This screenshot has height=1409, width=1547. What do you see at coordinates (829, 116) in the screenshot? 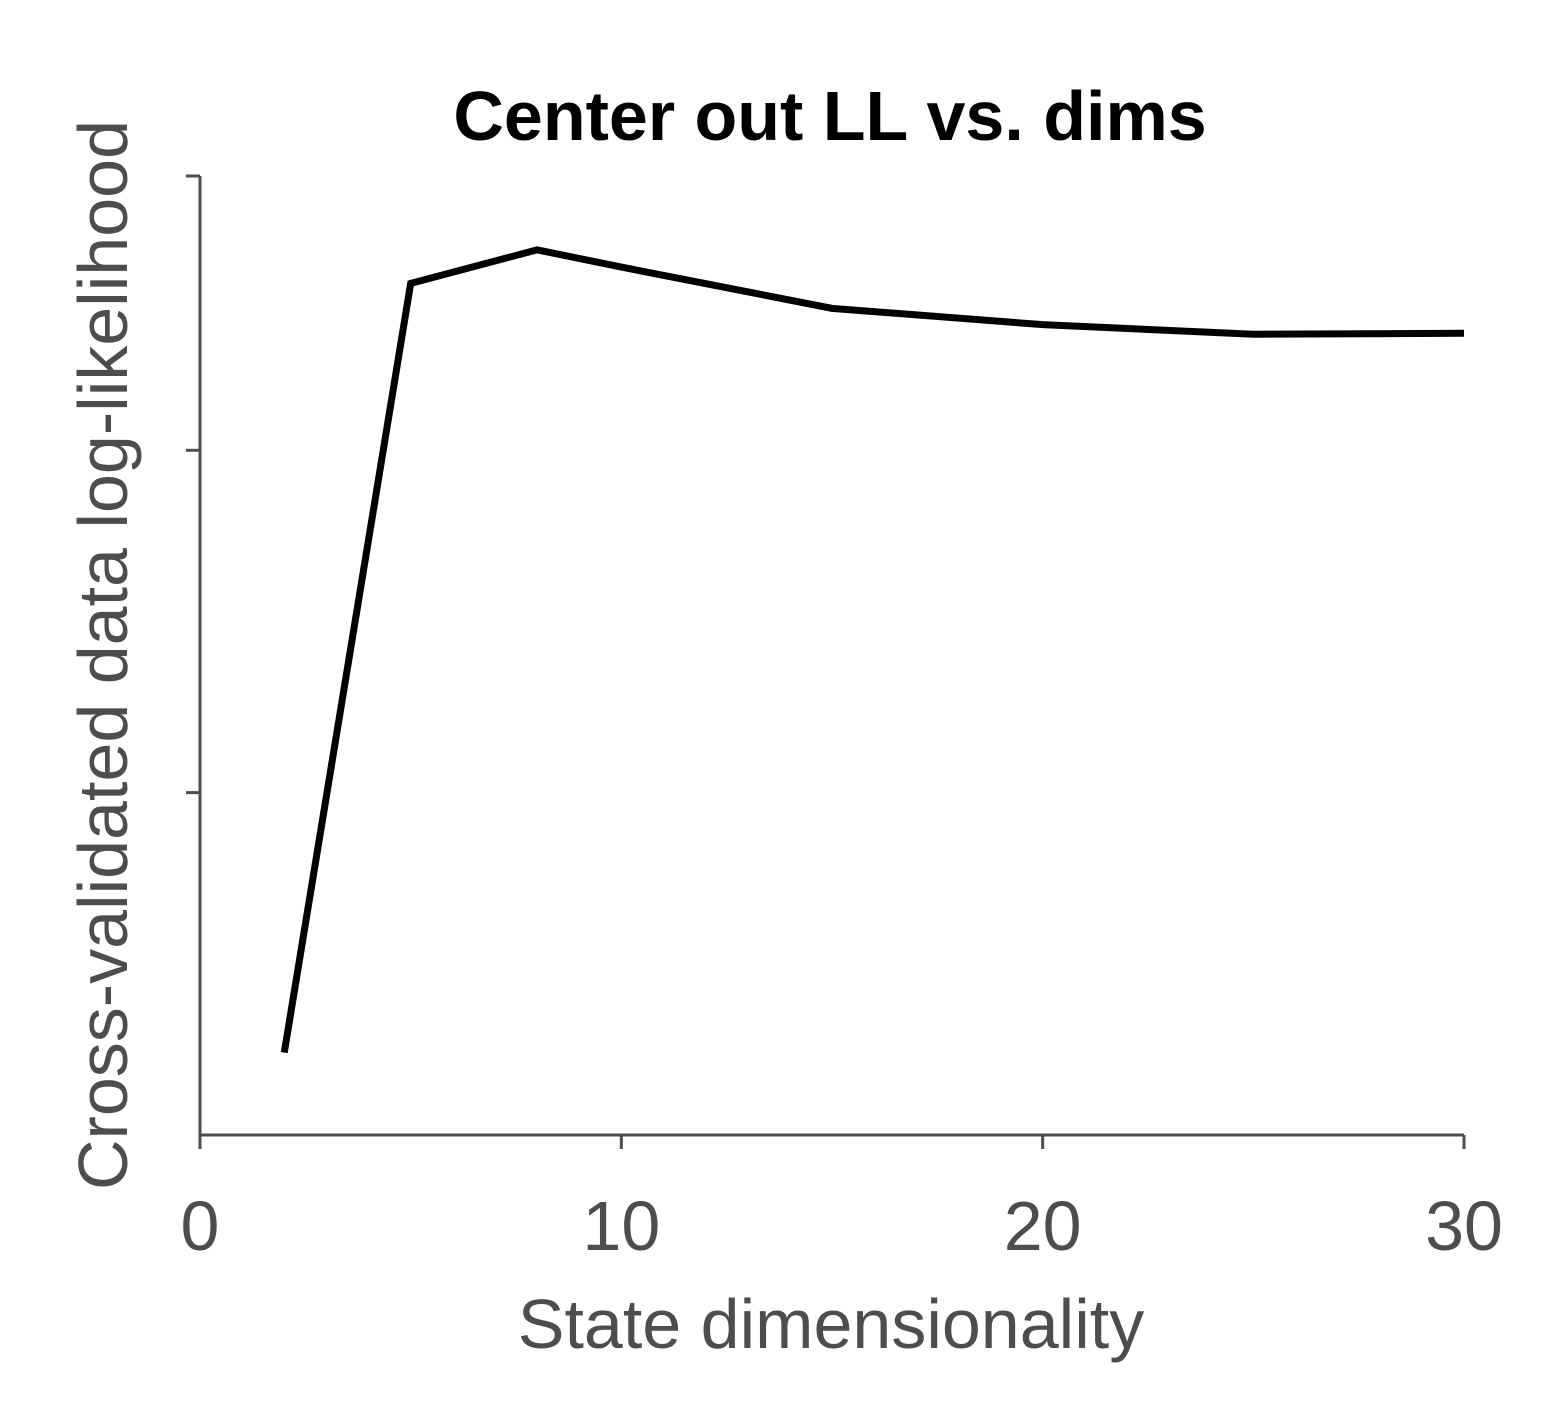
I see `chart-title: Center out LL vs. dims` at bounding box center [829, 116].